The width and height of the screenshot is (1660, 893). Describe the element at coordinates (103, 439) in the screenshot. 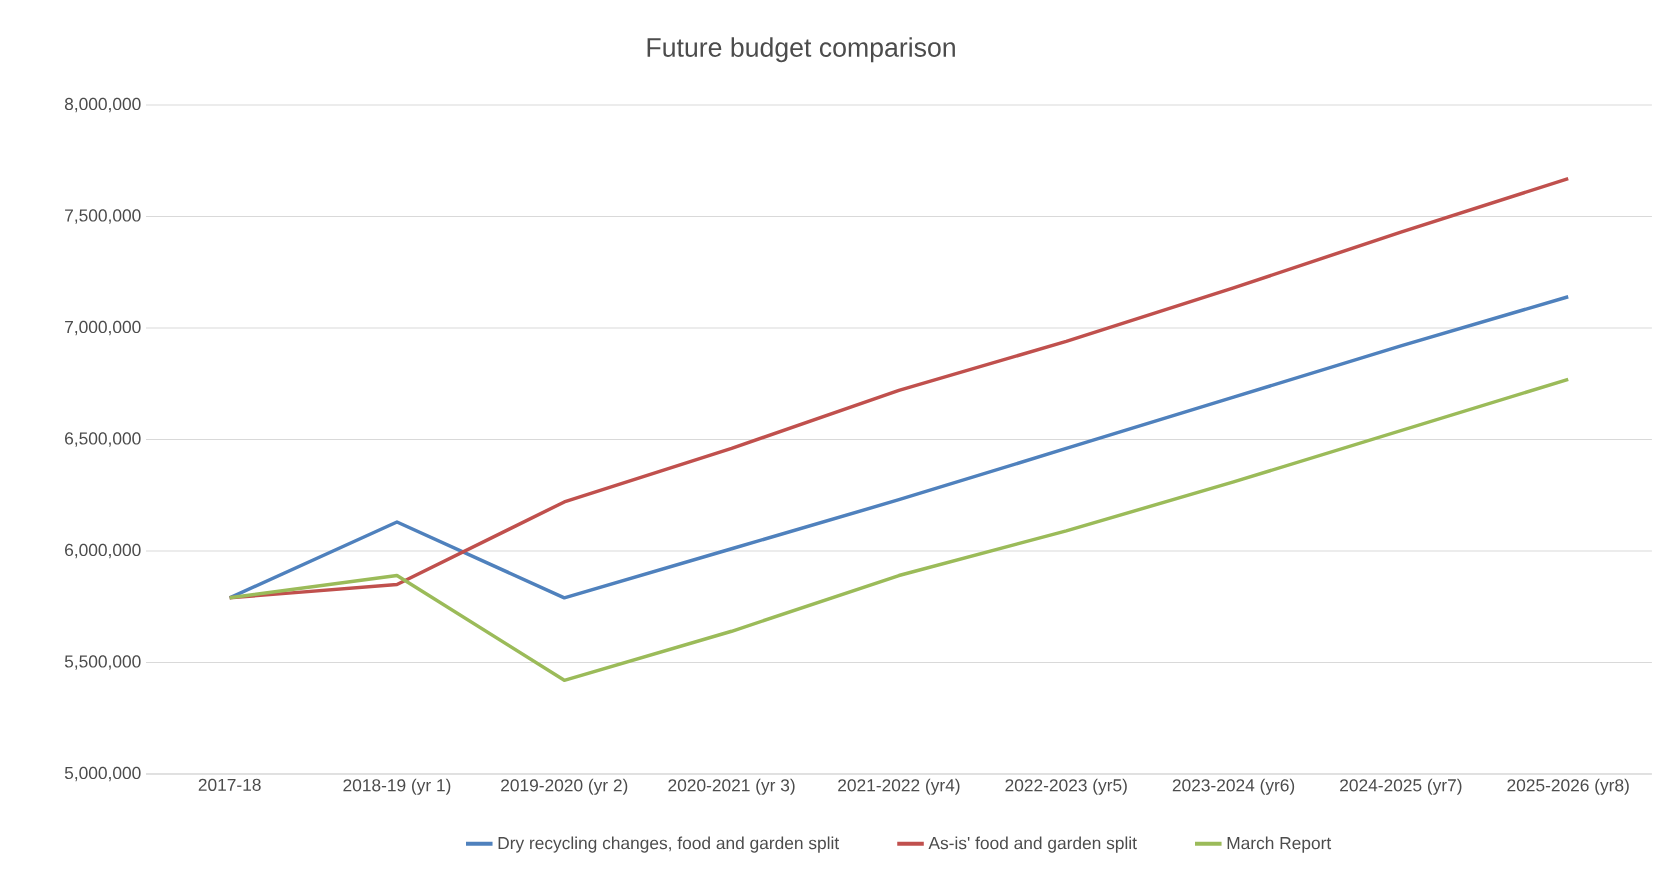

I see `y-tick-label: 6,500,000` at that location.